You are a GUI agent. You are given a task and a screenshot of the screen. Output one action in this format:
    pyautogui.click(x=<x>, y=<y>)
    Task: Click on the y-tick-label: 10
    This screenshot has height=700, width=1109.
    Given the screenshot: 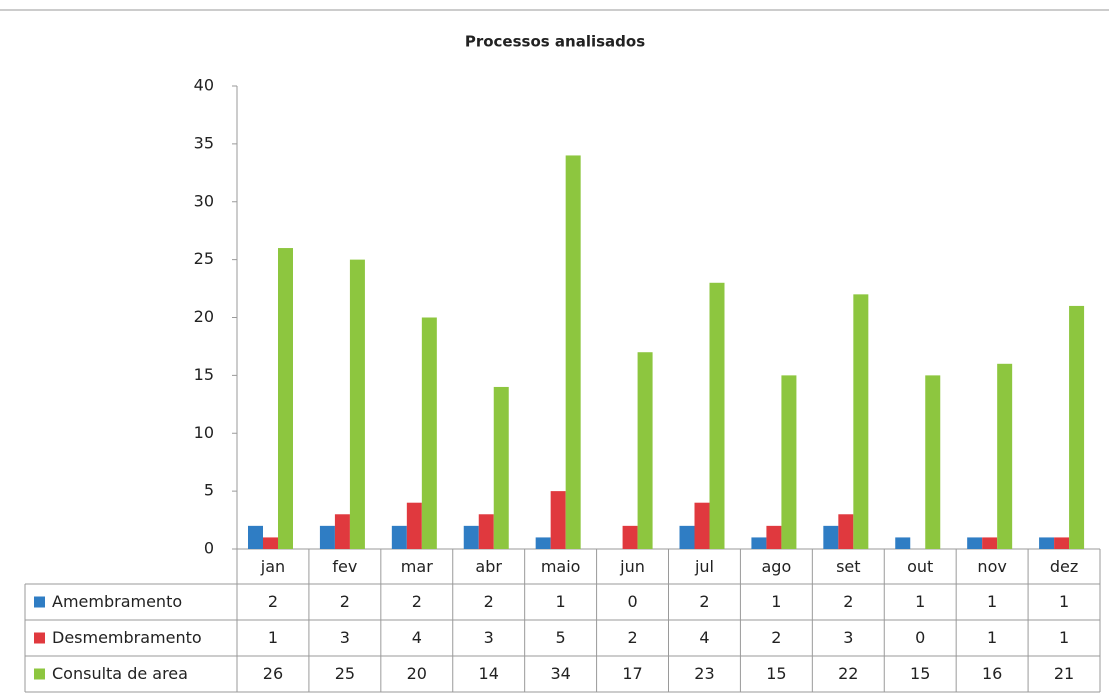 What is the action you would take?
    pyautogui.click(x=204, y=432)
    